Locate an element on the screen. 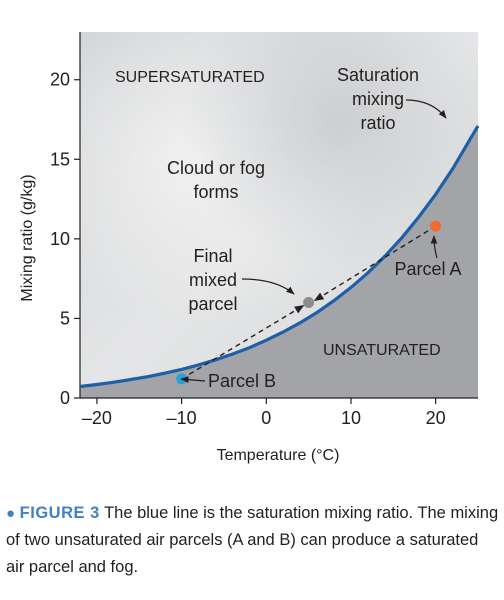  x-tick-label: –10 is located at coordinates (182, 418).